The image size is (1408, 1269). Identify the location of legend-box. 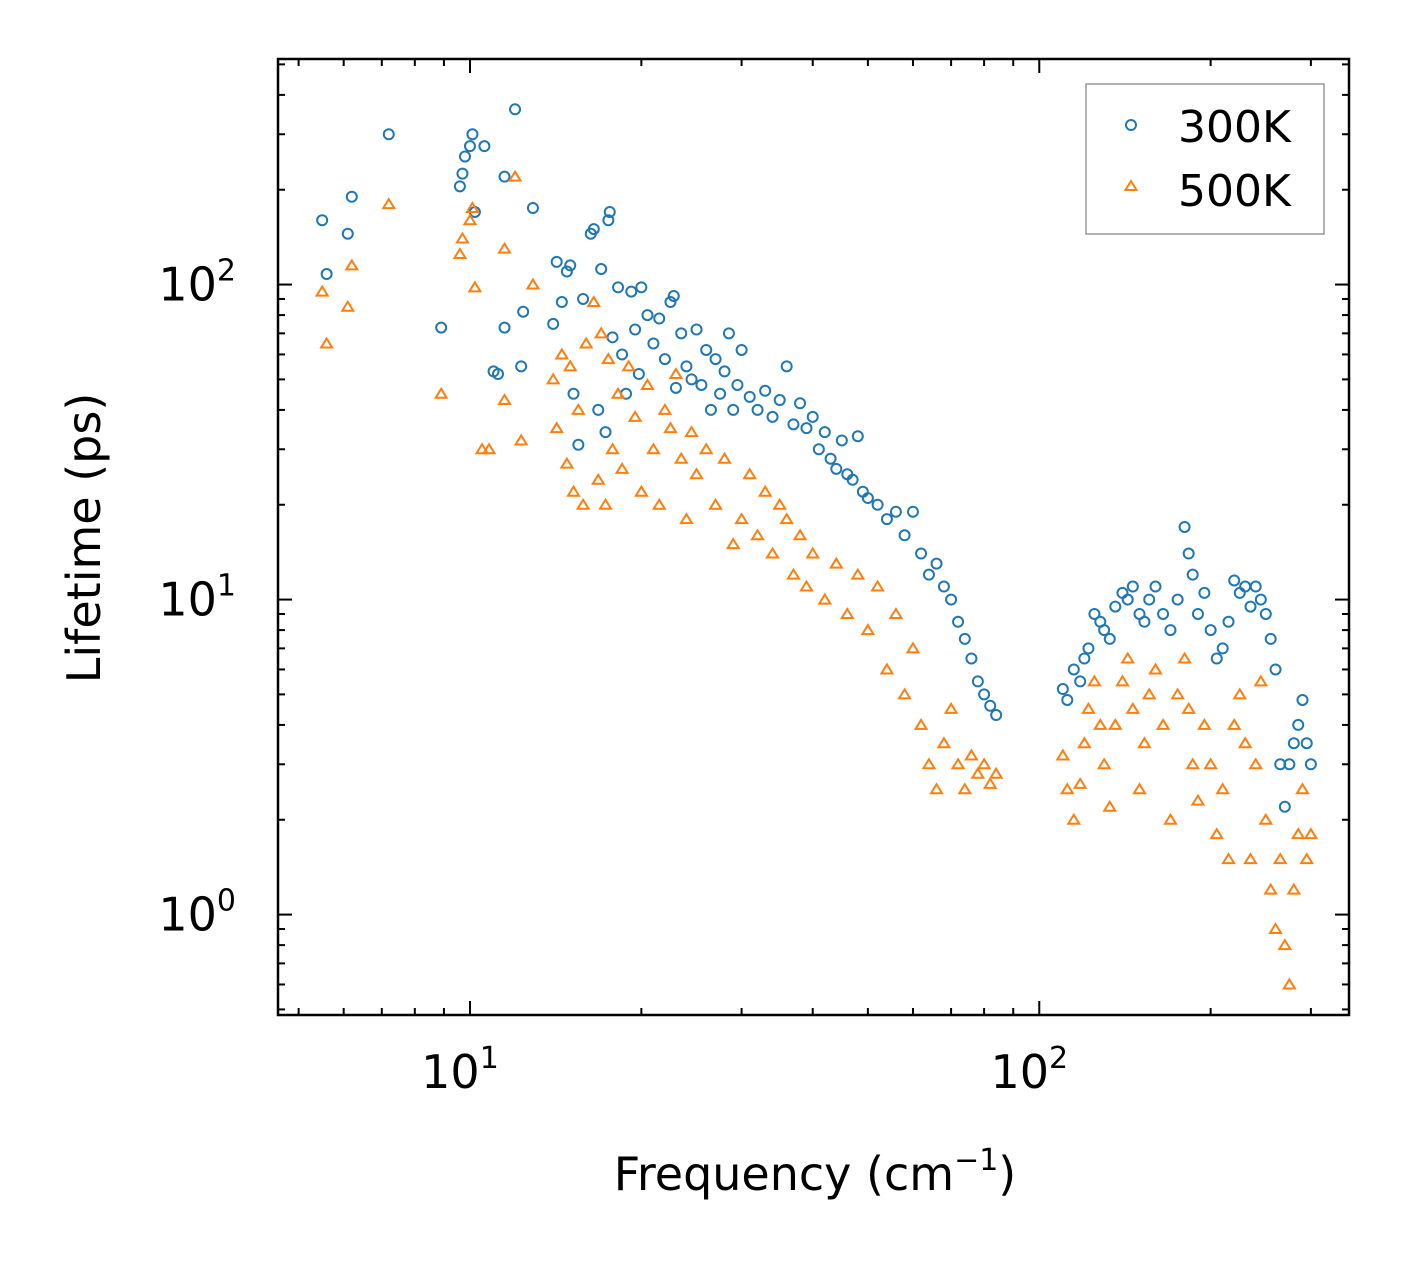
(1205, 159).